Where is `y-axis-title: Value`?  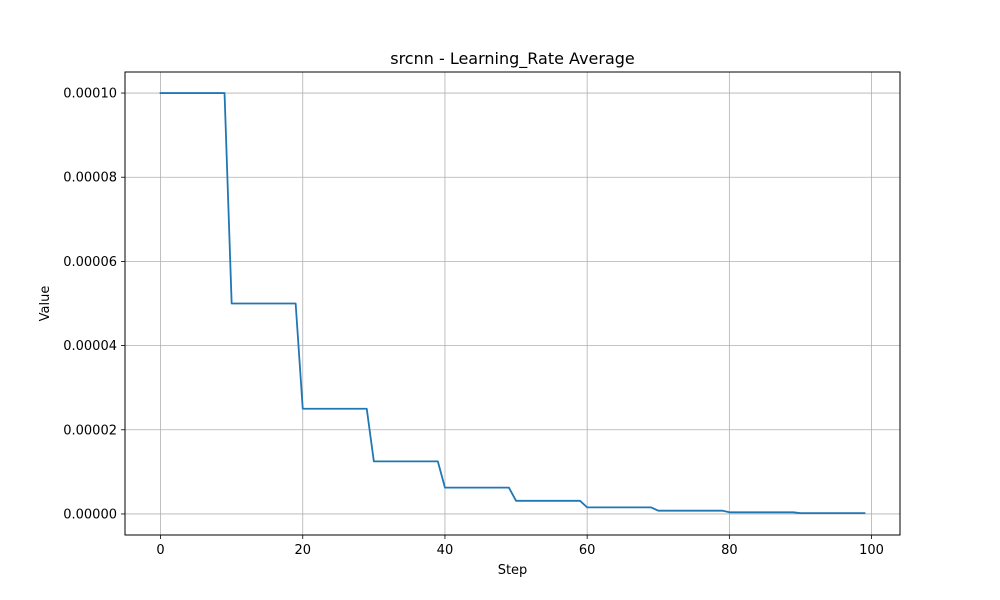
y-axis-title: Value is located at coordinates (45, 304).